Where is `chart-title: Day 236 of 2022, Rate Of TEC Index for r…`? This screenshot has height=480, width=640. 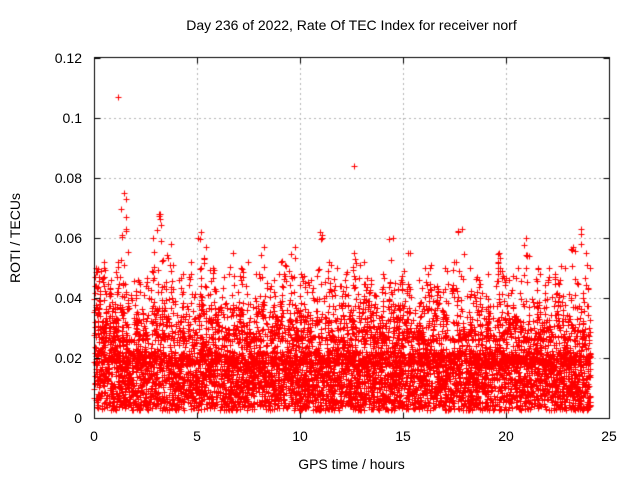 chart-title: Day 236 of 2022, Rate Of TEC Index for r… is located at coordinates (351, 25).